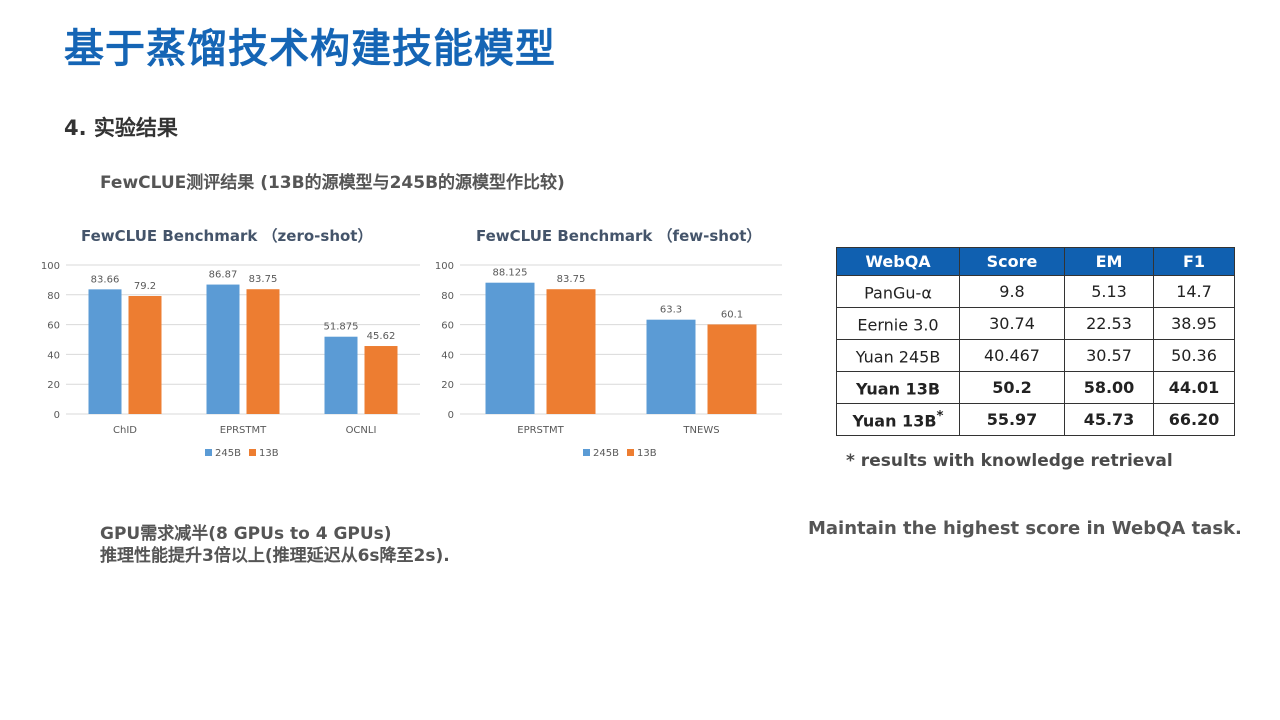 This screenshot has width=1280, height=720. I want to click on model-cell: Yuan 13B*, so click(898, 419).